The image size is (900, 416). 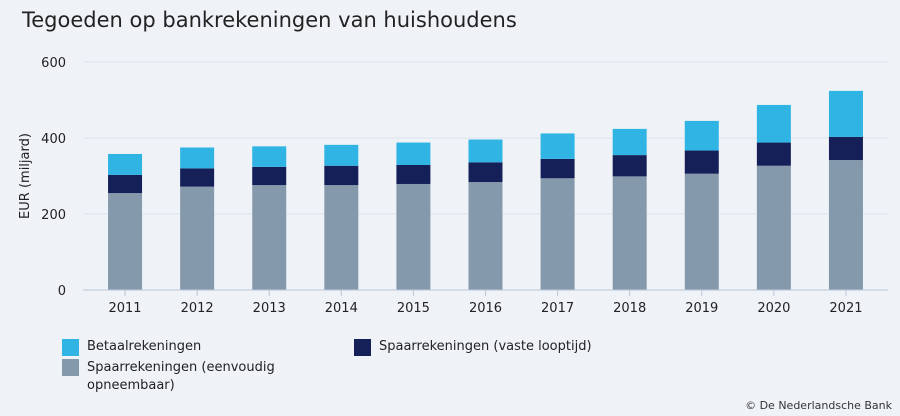 I want to click on legend-item-vaste-looptijd: Spaarrekeningen (vaste looptijd), so click(x=473, y=347).